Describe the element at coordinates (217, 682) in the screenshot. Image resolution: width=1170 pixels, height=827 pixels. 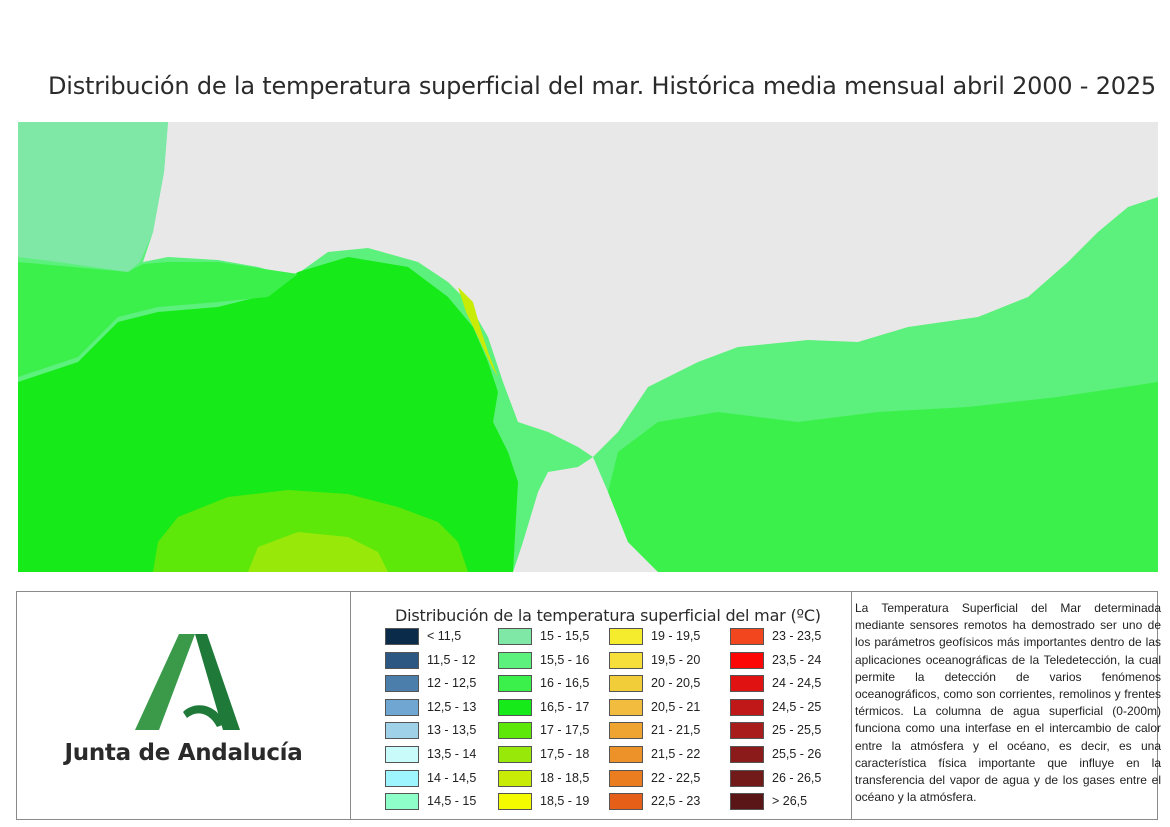
I see `logo-right-stroke` at that location.